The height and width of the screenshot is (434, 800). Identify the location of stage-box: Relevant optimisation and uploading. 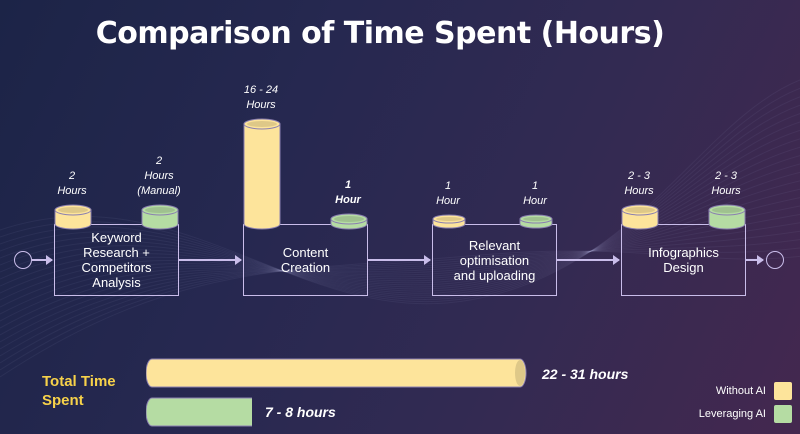
(494, 260).